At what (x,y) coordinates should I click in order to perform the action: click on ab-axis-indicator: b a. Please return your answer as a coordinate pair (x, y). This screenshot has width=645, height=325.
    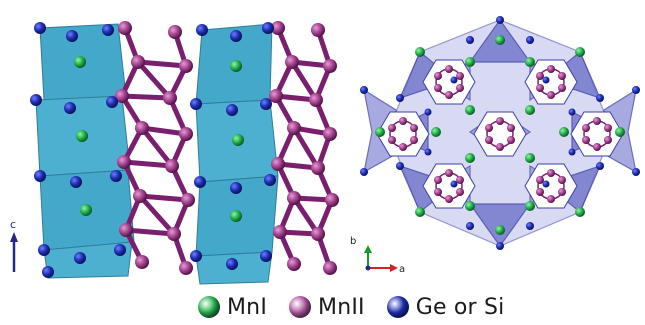
    Looking at the image, I should click on (377, 255).